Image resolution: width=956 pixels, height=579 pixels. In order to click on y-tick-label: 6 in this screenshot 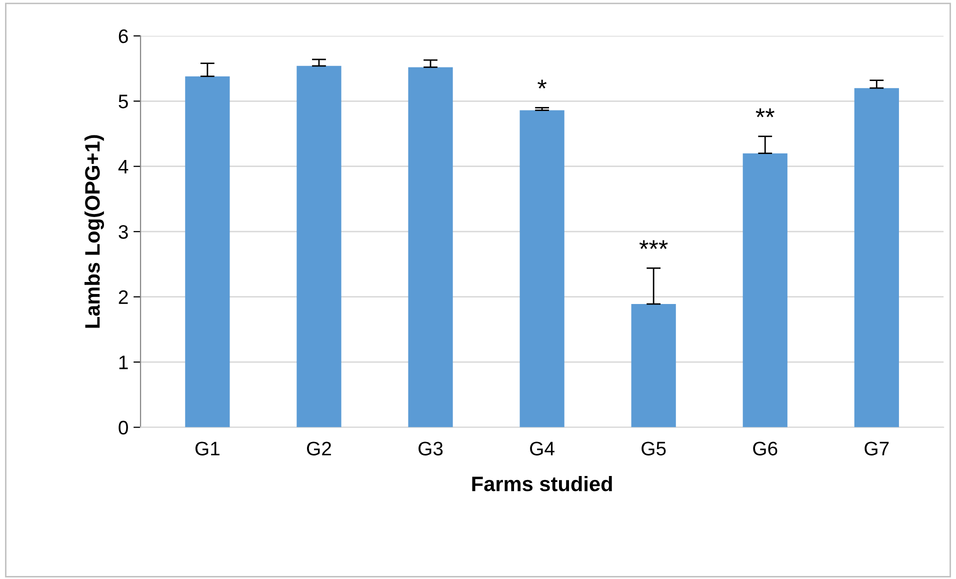, I will do `click(123, 36)`.